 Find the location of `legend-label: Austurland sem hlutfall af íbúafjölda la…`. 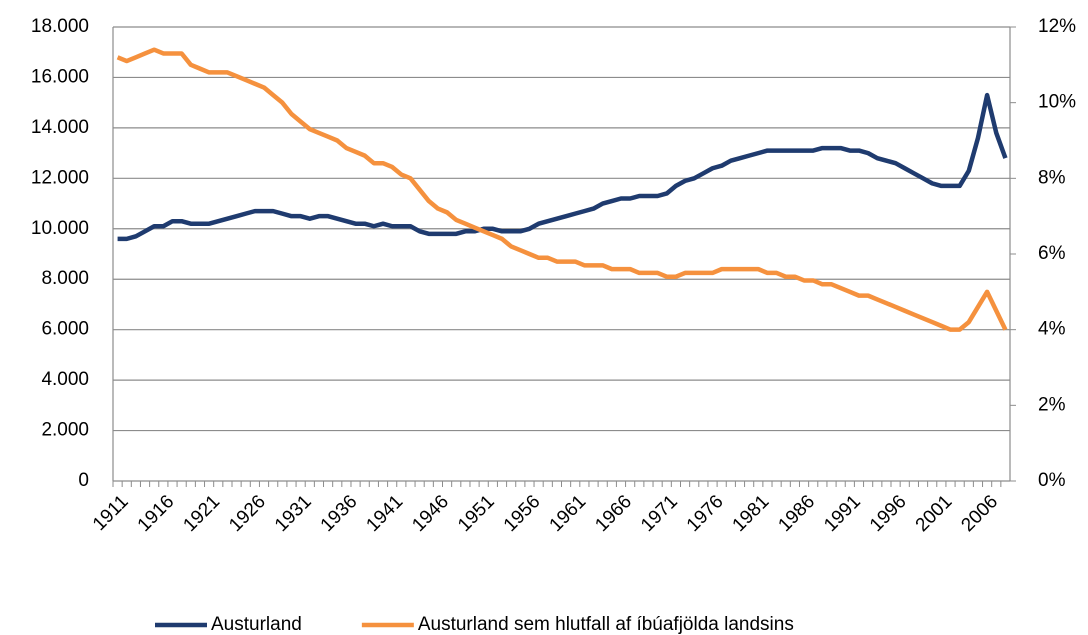

legend-label: Austurland sem hlutfall af íbúafjölda la… is located at coordinates (606, 624).